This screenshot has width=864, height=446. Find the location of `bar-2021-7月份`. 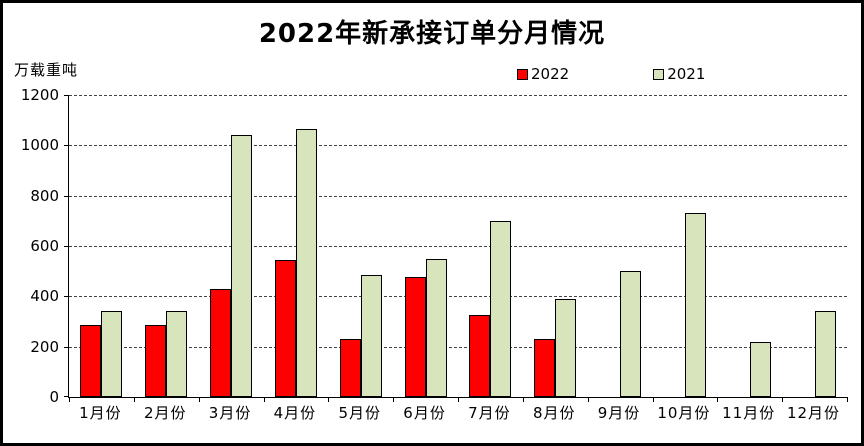

bar-2021-7月份 is located at coordinates (501, 309).